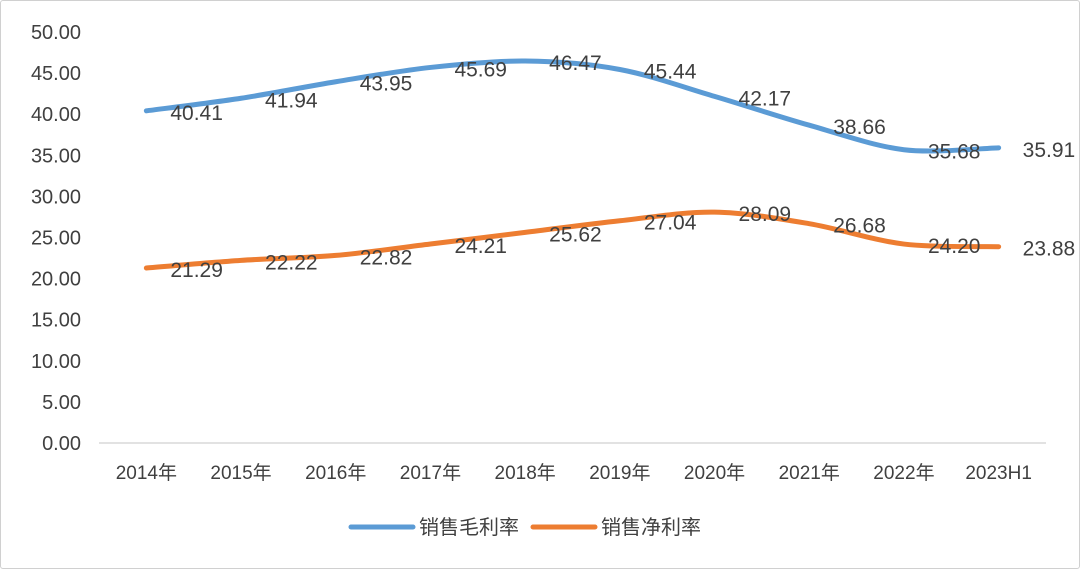 The height and width of the screenshot is (573, 1080). Describe the element at coordinates (146, 473) in the screenshot. I see `x-tick-label: 2014年` at that location.